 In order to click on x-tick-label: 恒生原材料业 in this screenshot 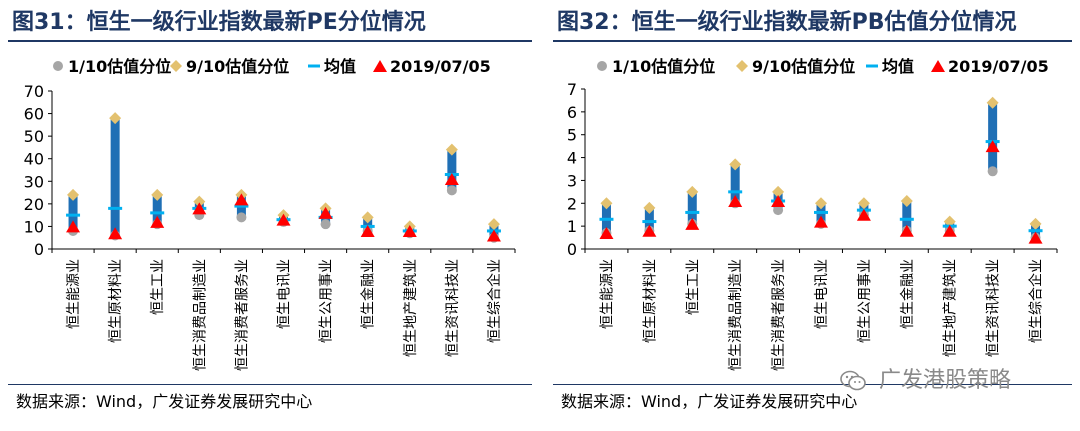, I will do `click(650, 301)`.